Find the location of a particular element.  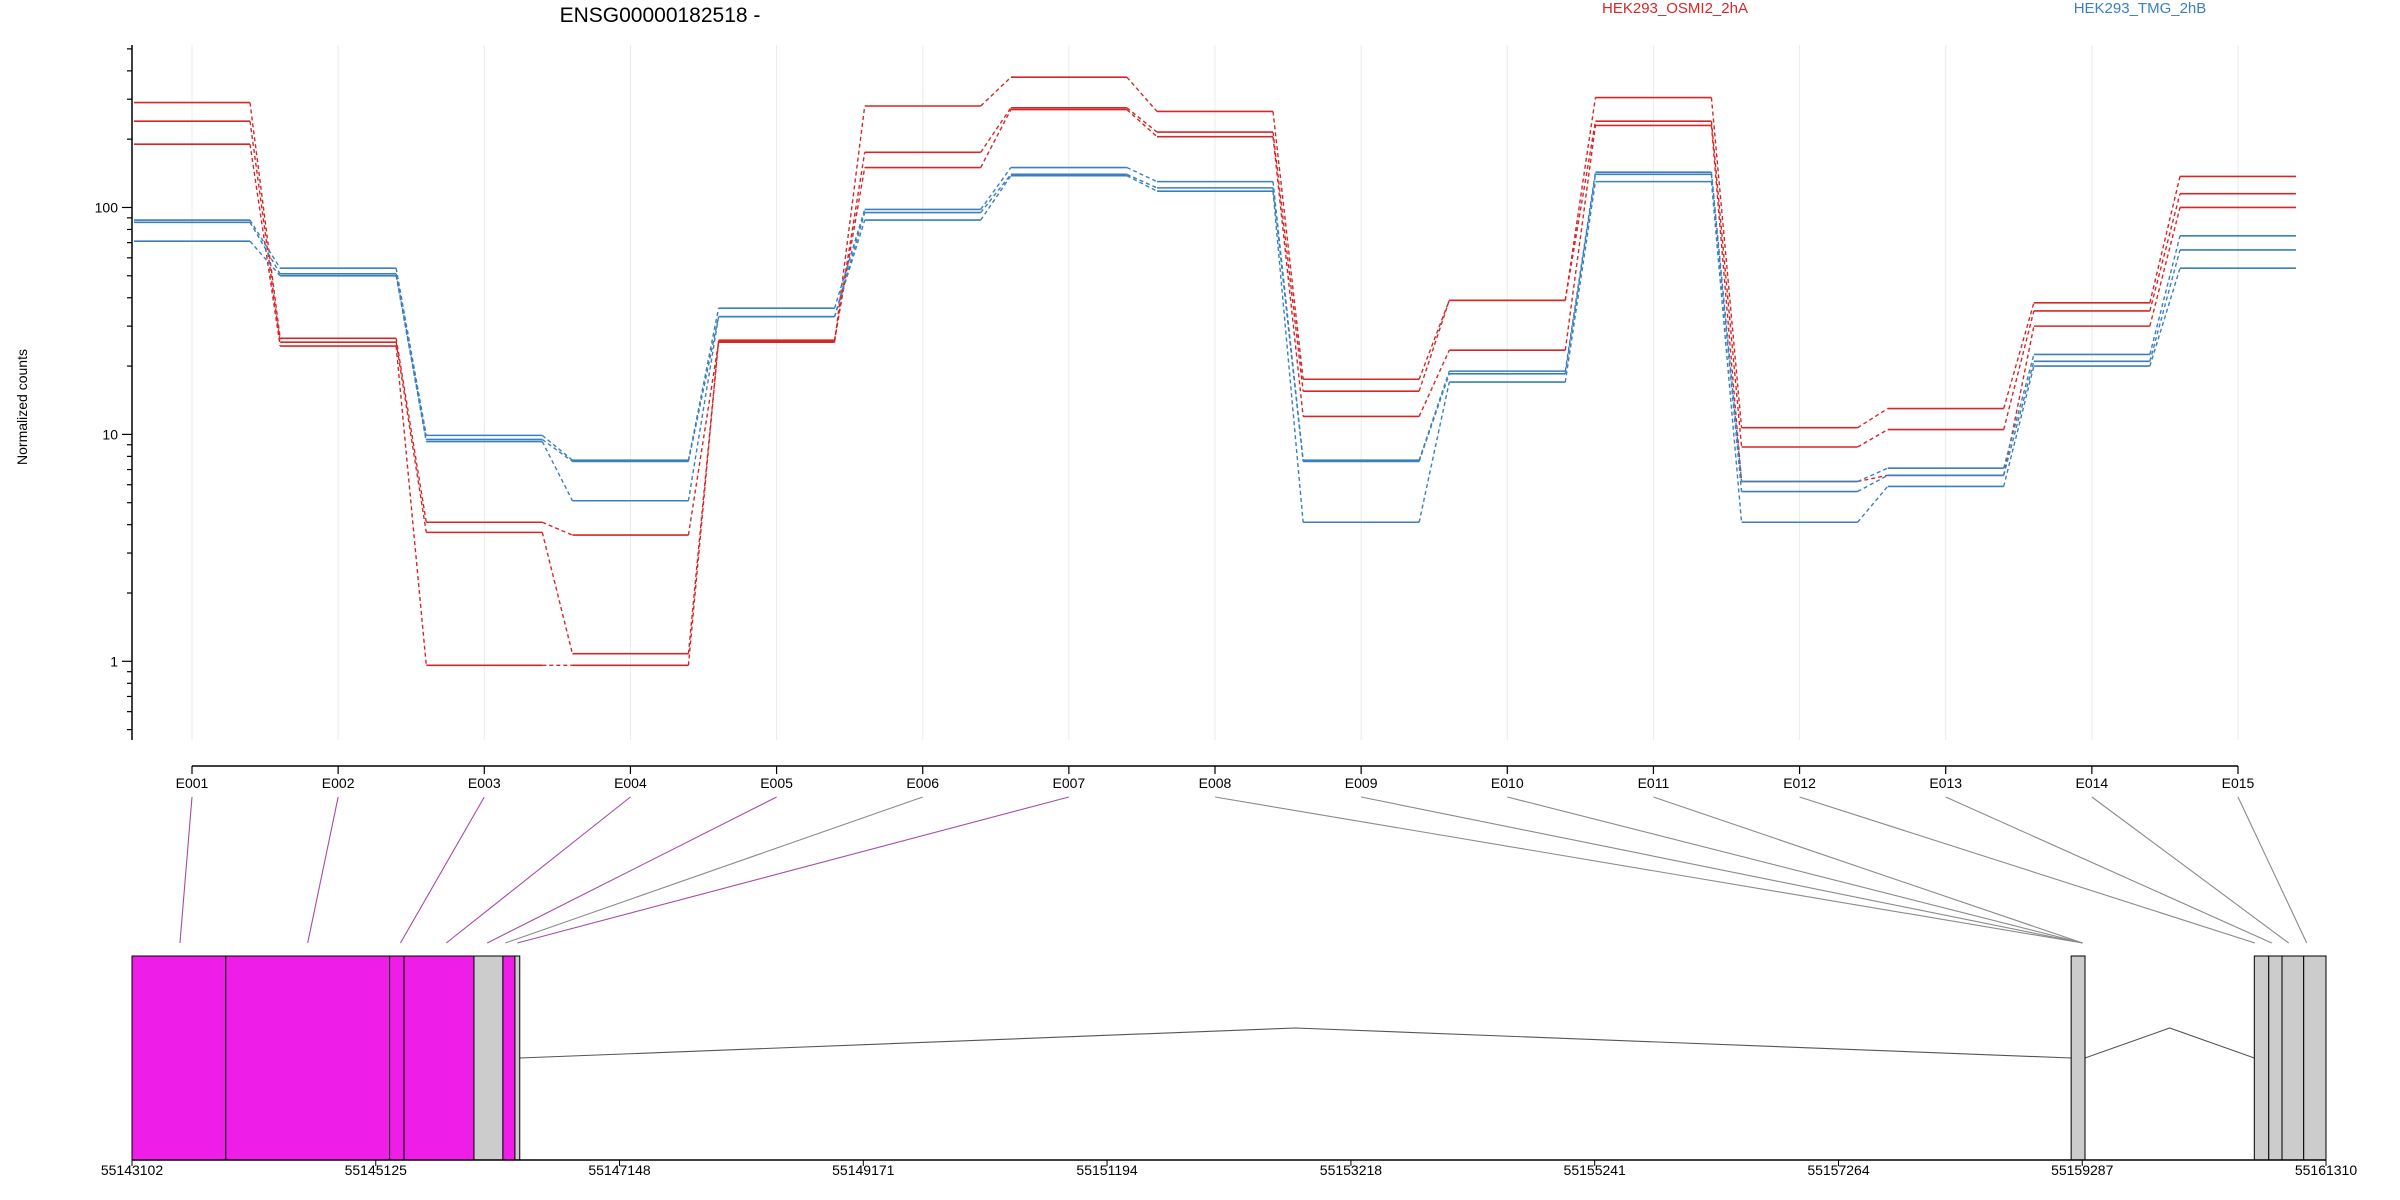

legend-label-tmg: HEK293_TMG_2hB is located at coordinates (2140, 8).